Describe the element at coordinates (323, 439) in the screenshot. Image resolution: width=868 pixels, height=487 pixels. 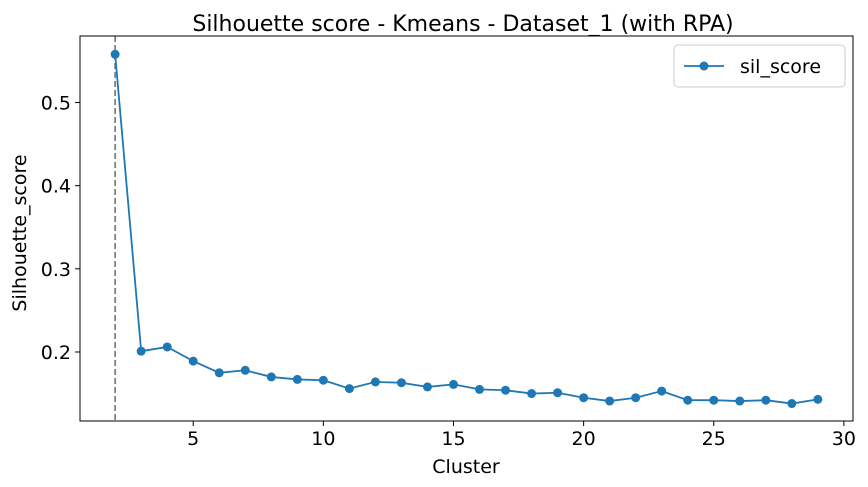
I see `x-tick-label-10: 10` at that location.